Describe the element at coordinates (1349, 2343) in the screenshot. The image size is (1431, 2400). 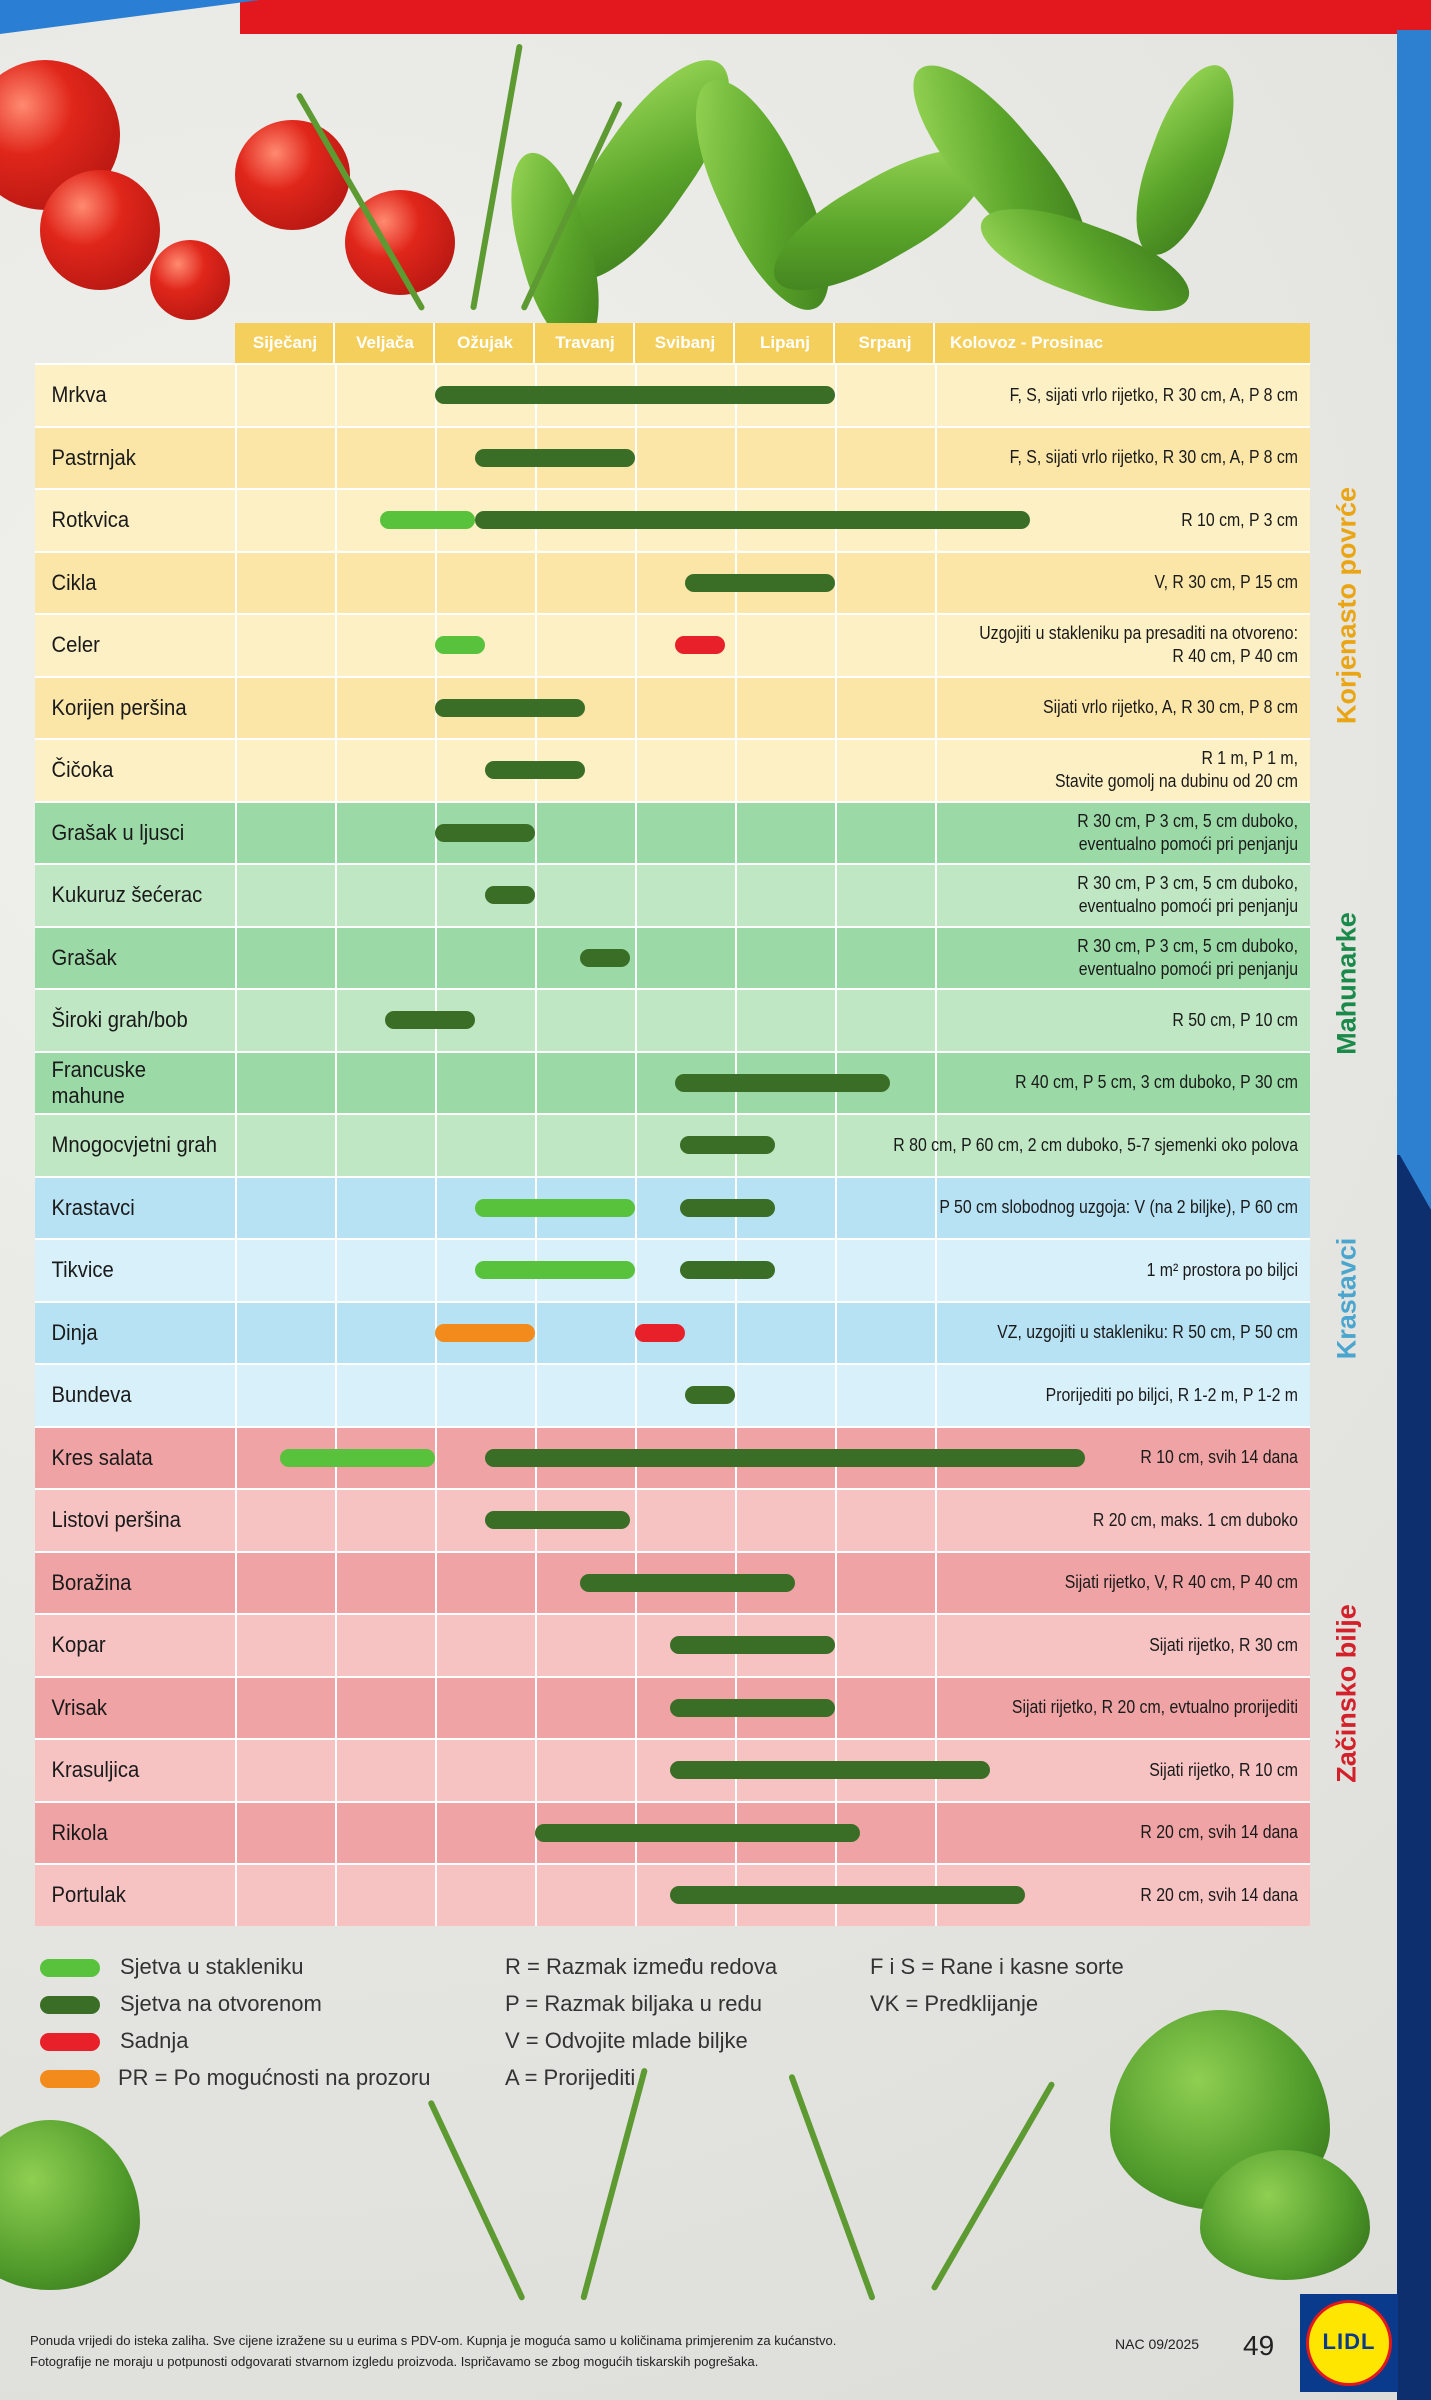
I see `lidl-logo: LIDL` at that location.